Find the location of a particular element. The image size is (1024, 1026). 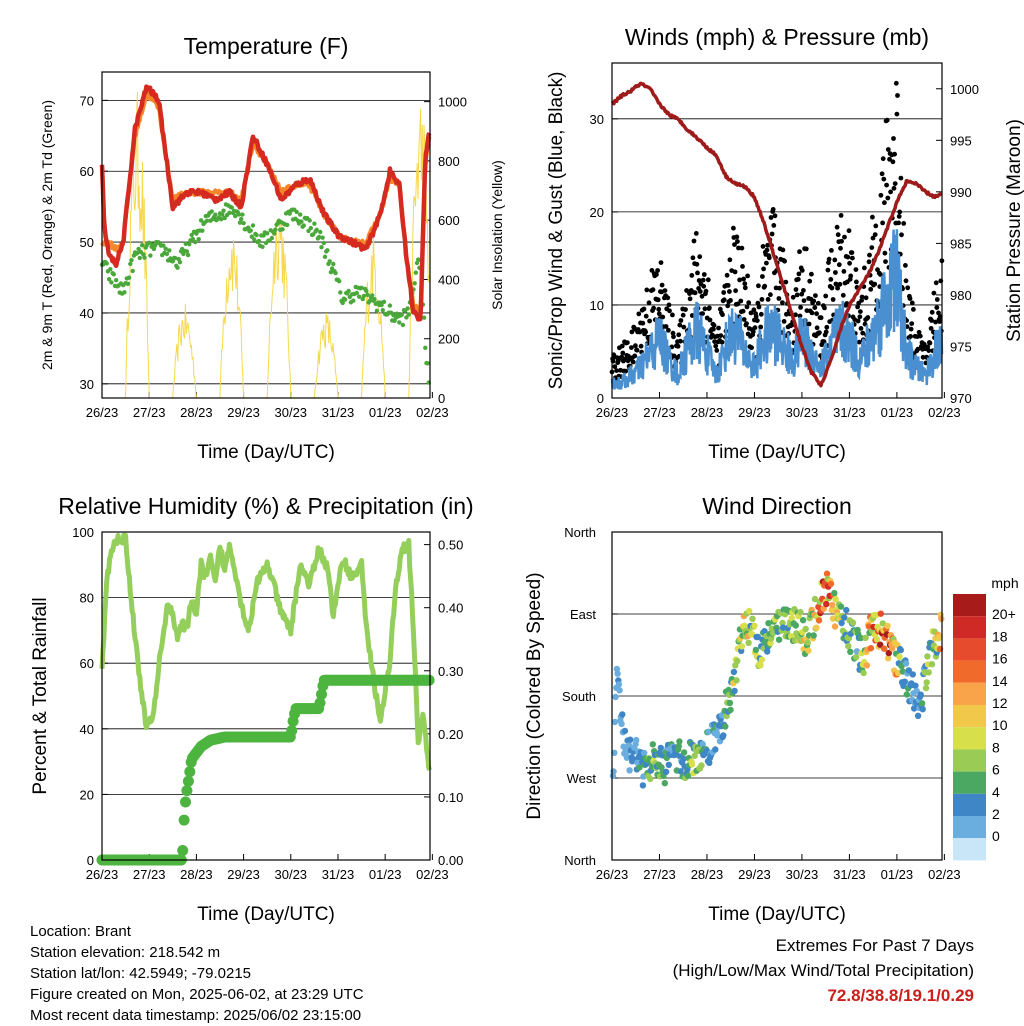

series-2m-t is located at coordinates (265, 203).